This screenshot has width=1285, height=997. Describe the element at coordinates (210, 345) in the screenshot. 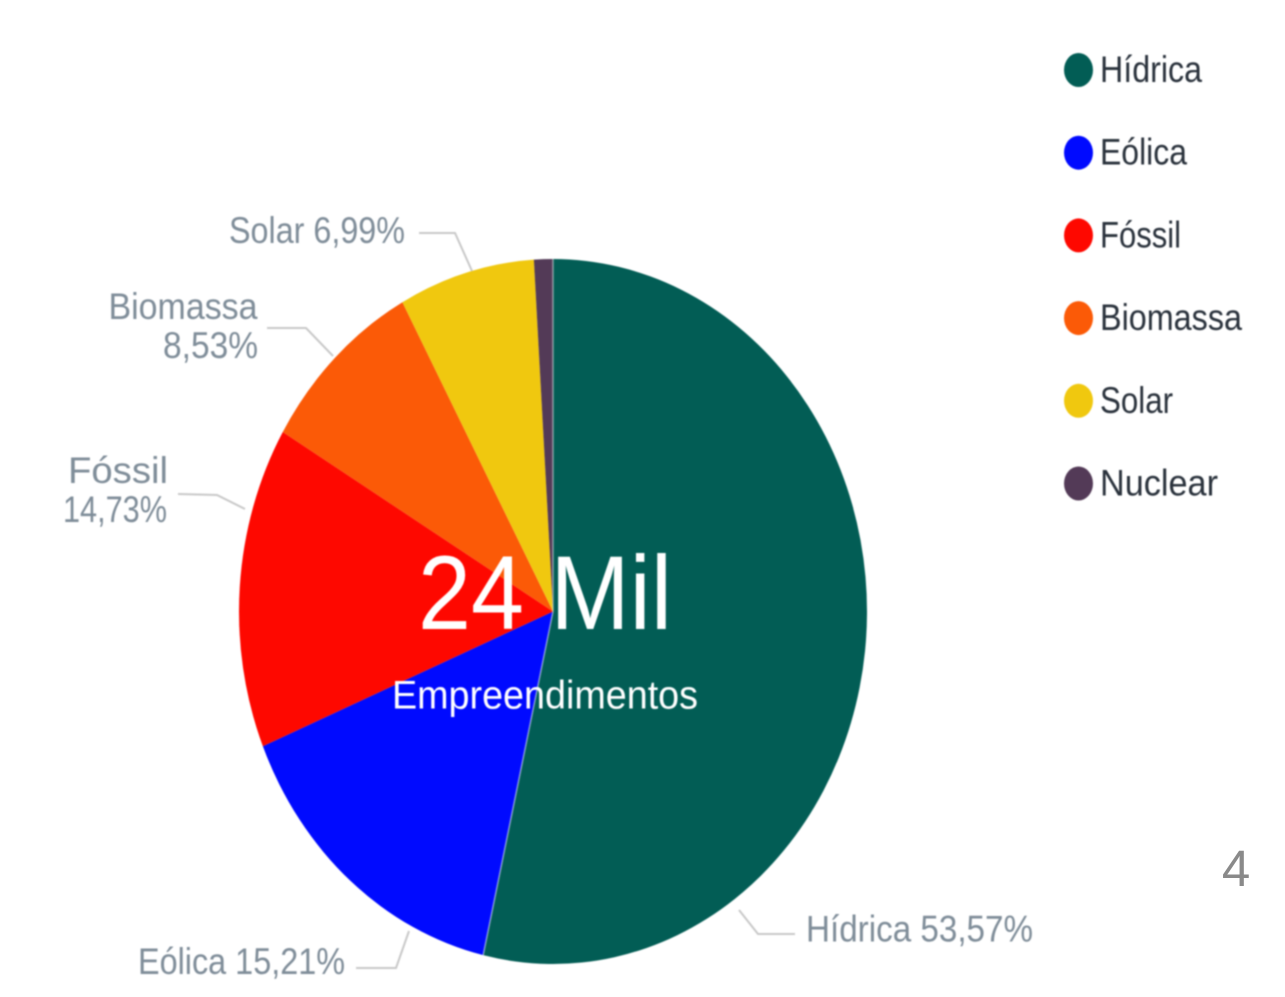

I see `svg-text: 8,53%` at that location.